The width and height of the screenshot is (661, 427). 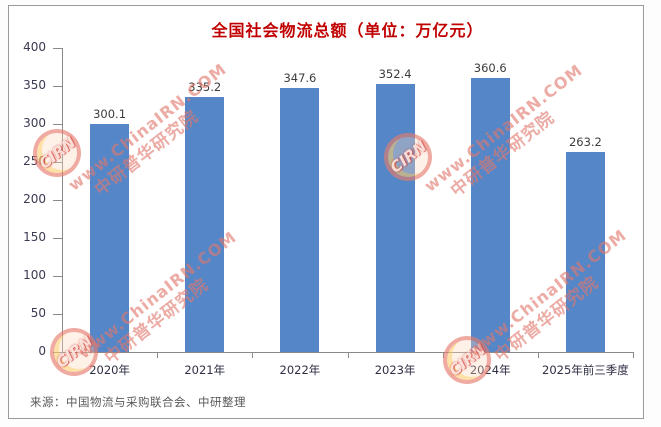 What do you see at coordinates (38, 313) in the screenshot?
I see `y-axis-label: 50` at bounding box center [38, 313].